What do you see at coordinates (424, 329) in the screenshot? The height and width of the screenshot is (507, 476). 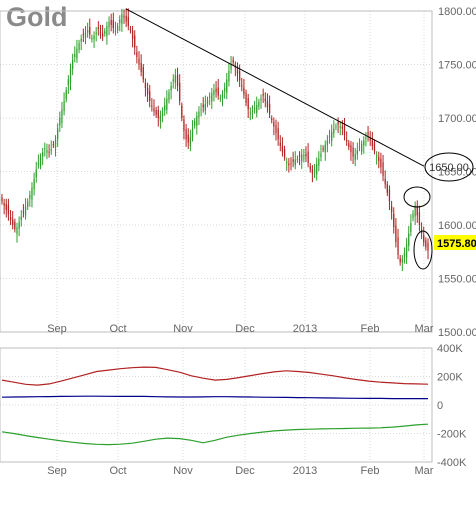 I see `price-x-tick-6: Mar` at bounding box center [424, 329].